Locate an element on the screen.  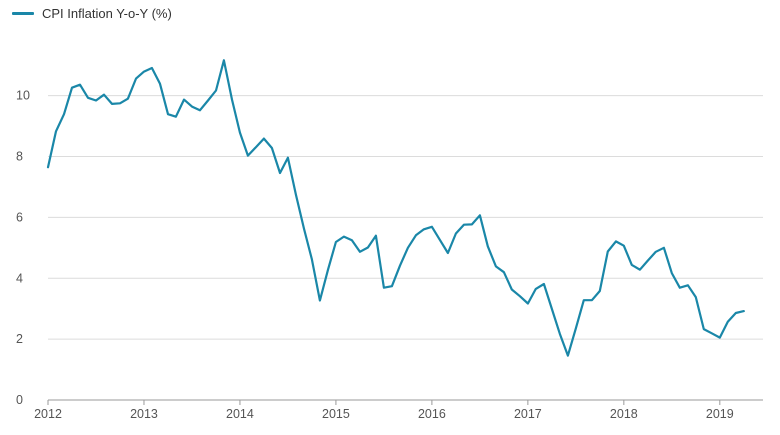
x-tick-label: 2017 is located at coordinates (528, 414).